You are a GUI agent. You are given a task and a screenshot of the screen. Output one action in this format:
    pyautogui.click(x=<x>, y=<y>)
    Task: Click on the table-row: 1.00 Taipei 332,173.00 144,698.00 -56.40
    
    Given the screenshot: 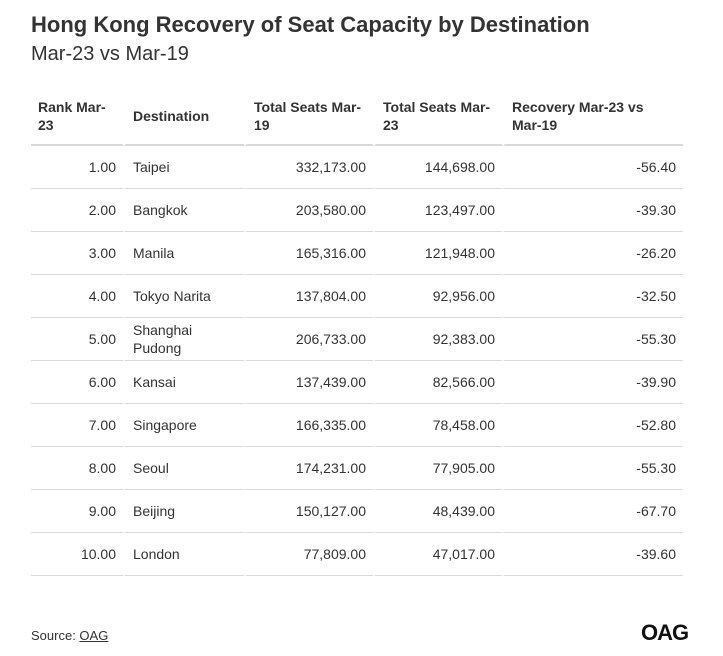 What is the action you would take?
    pyautogui.click(x=357, y=167)
    